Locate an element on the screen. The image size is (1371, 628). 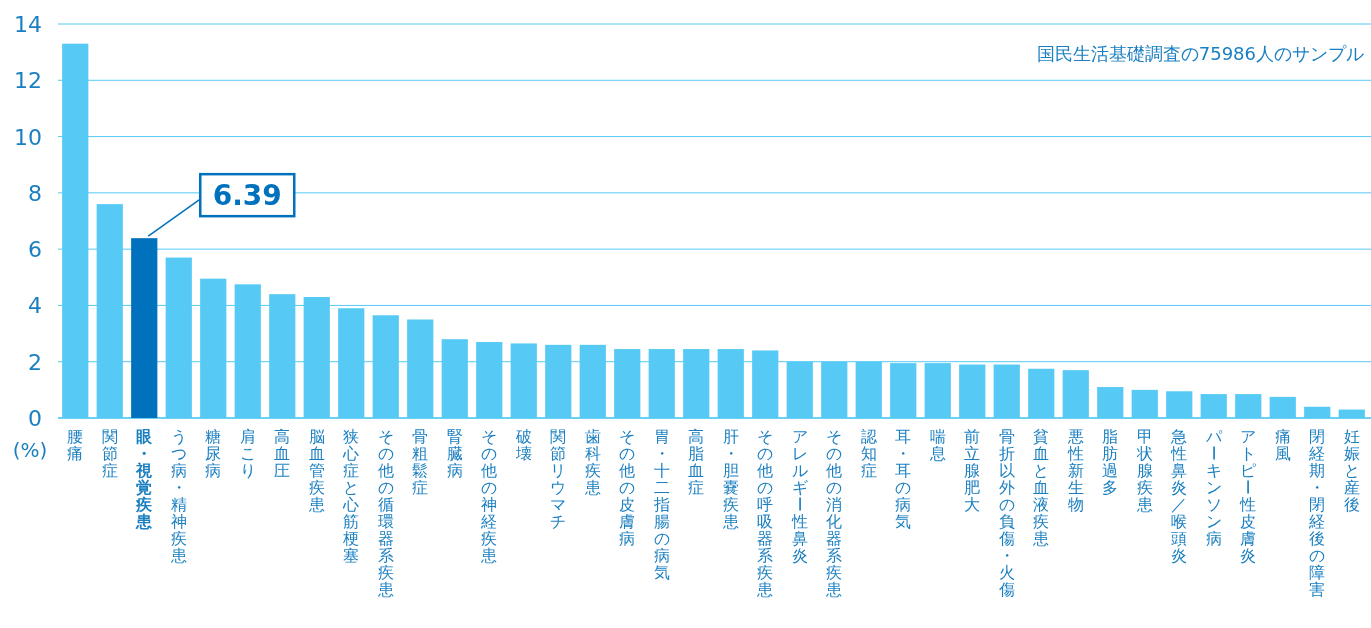
x-tick-label: 痛風 is located at coordinates (1282, 445).